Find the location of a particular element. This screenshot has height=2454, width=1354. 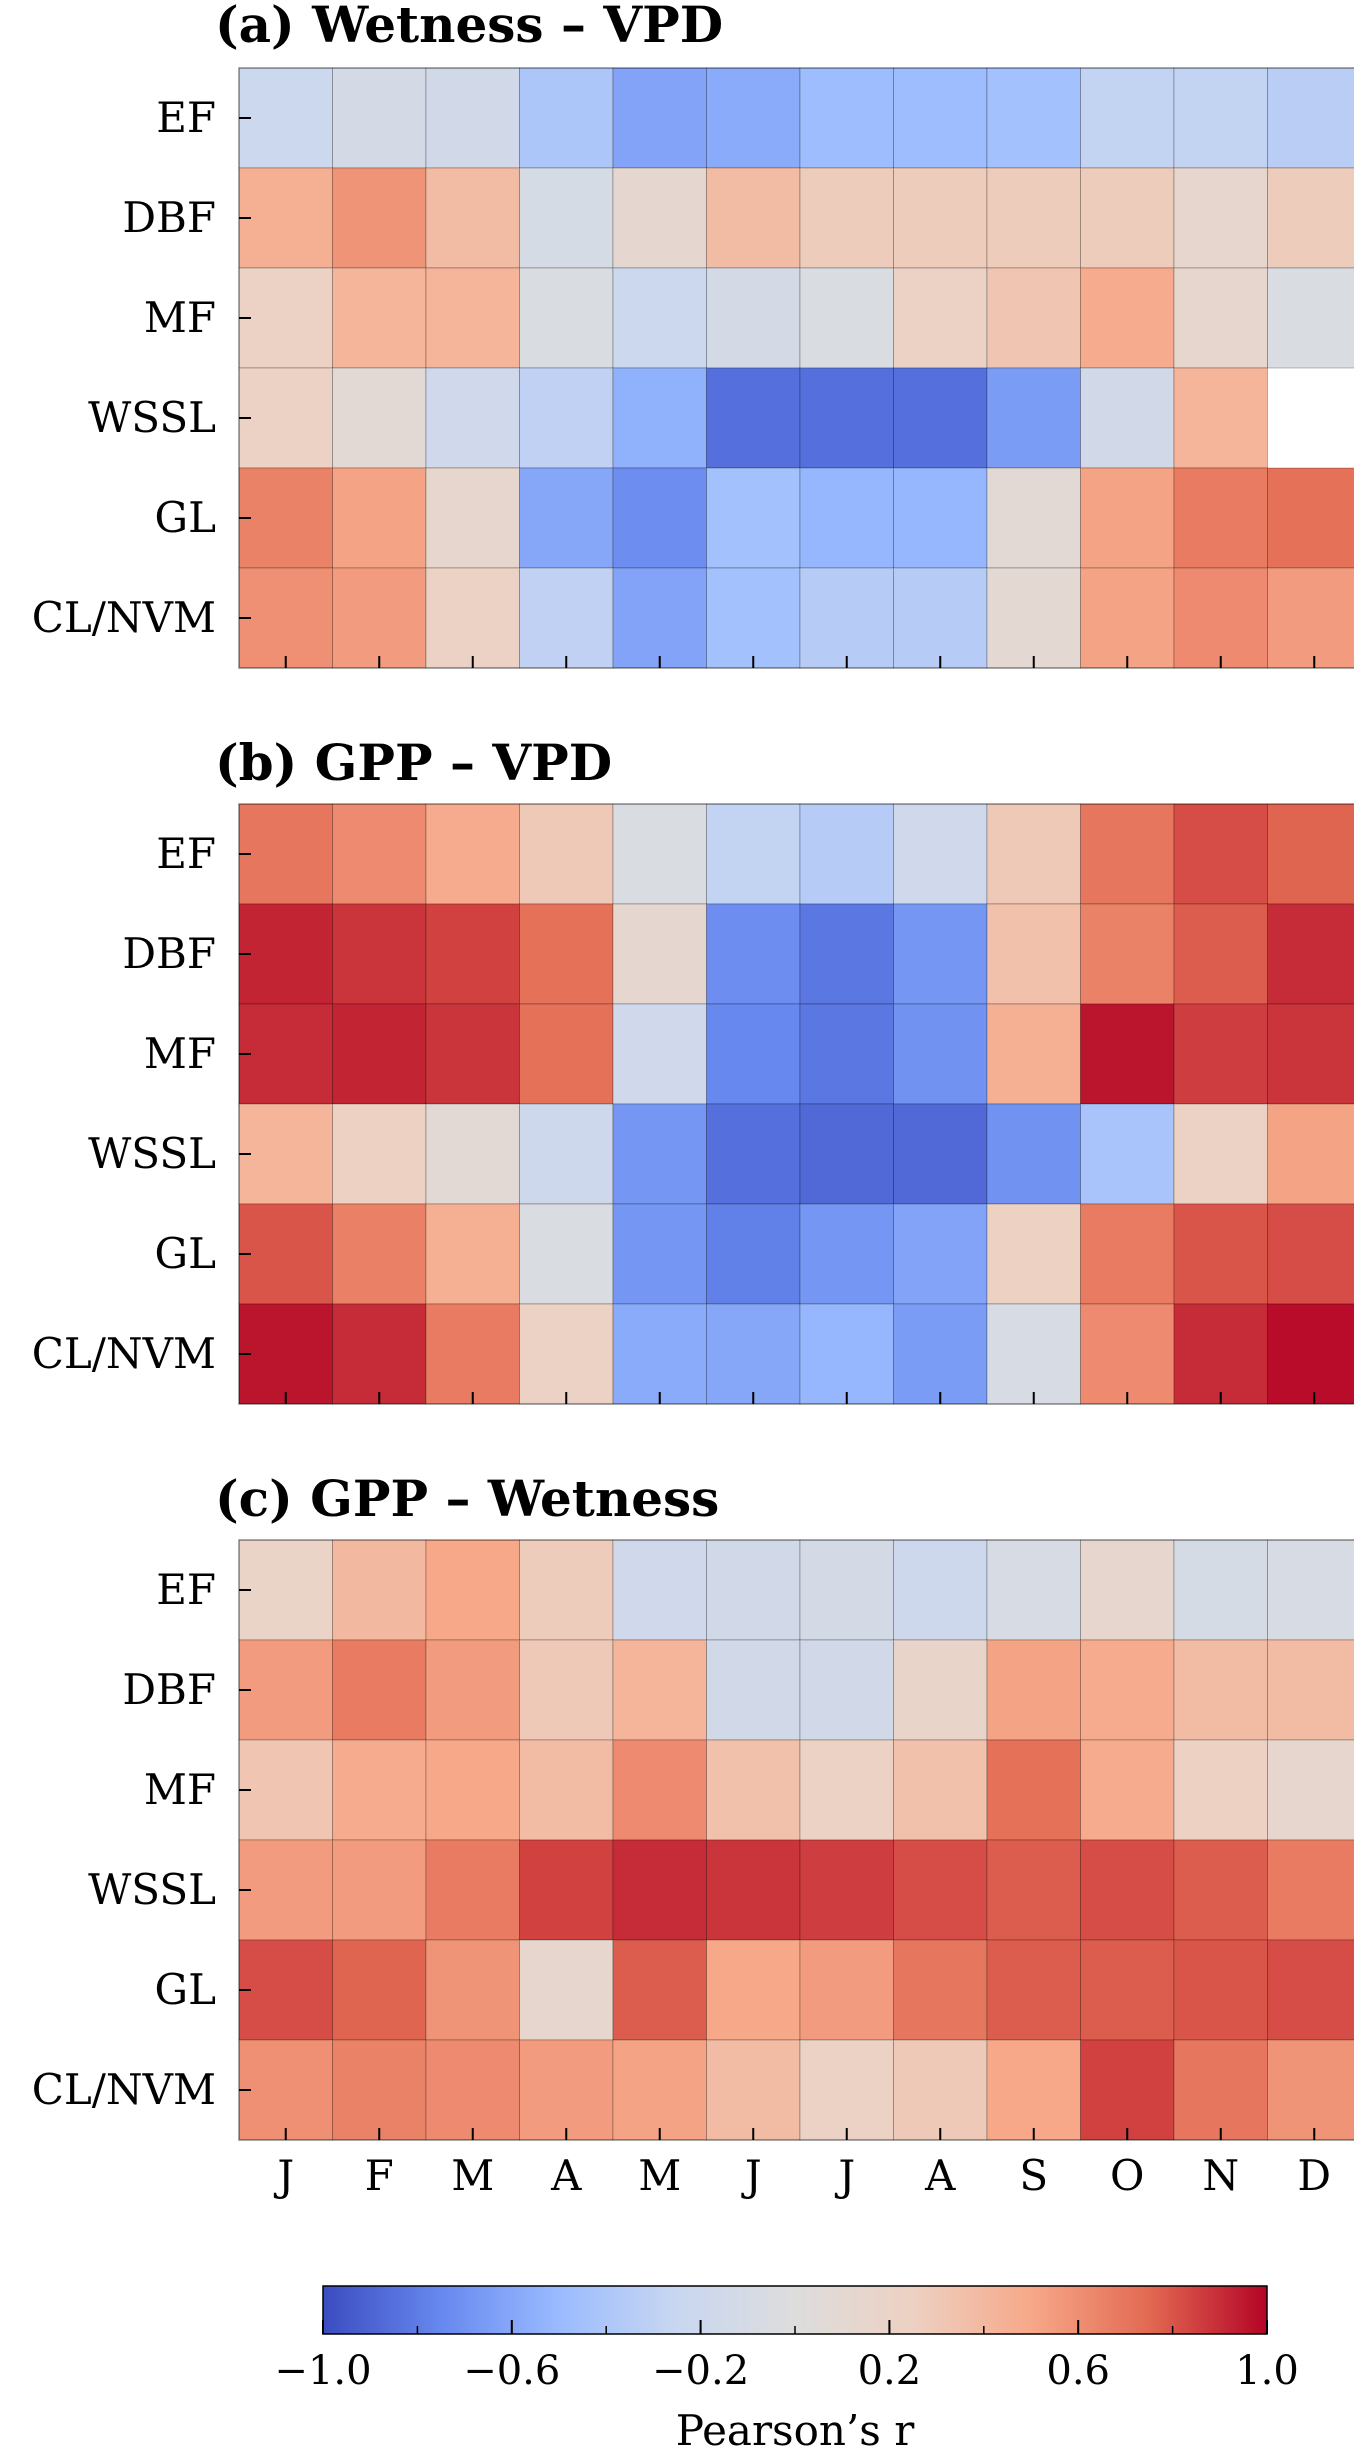

column-label: S is located at coordinates (1033, 2175).